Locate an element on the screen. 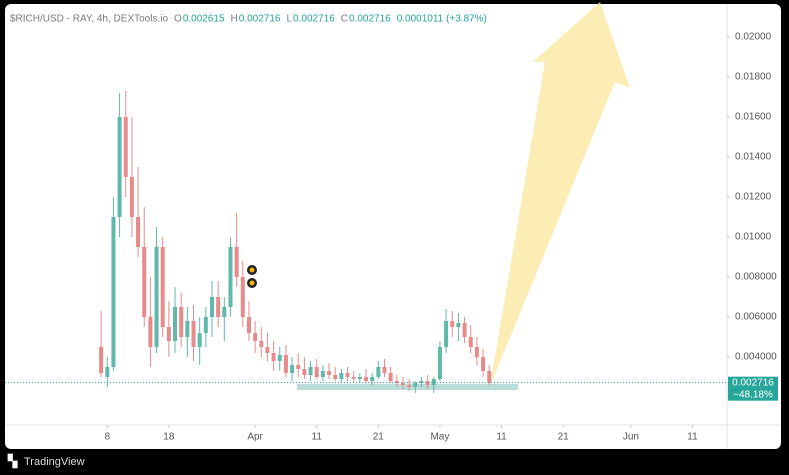 Image resolution: width=789 pixels, height=475 pixels. y-tick-label: 0.01800 is located at coordinates (753, 77).